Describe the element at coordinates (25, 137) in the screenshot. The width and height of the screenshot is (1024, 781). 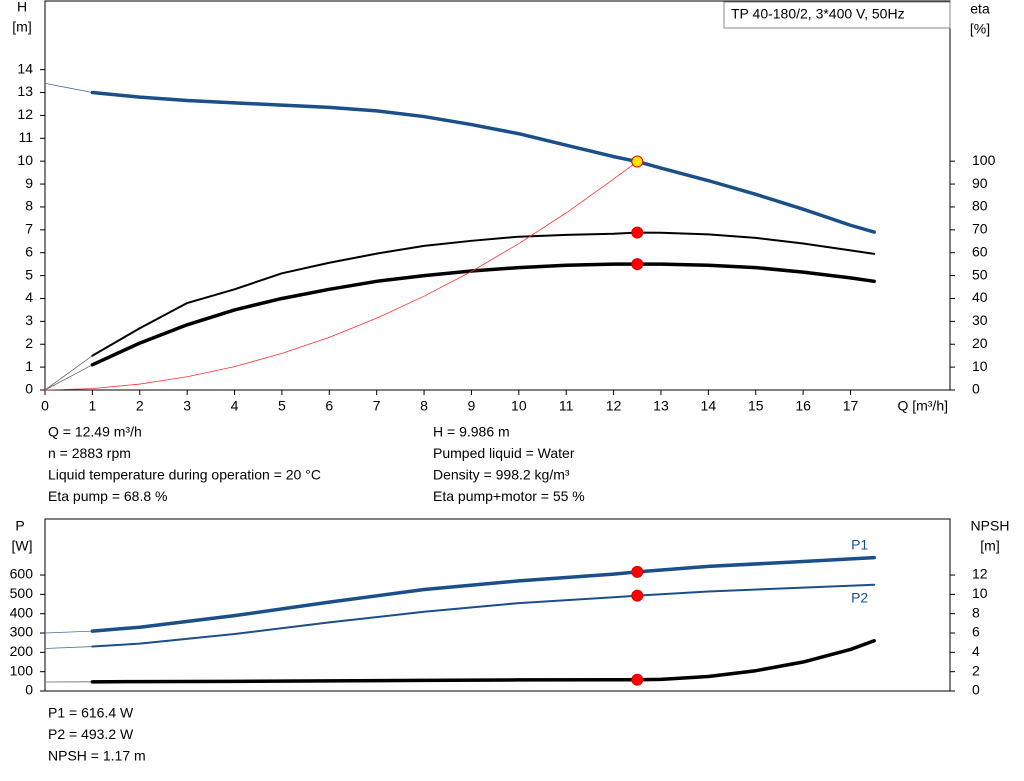
I see `y-tick-label: 11` at that location.